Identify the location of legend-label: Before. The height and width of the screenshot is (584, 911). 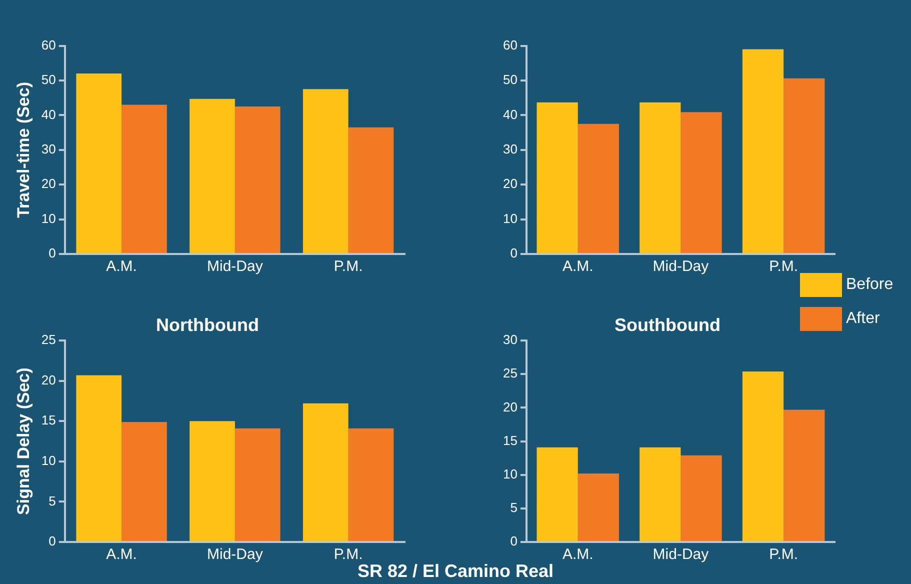
(870, 285).